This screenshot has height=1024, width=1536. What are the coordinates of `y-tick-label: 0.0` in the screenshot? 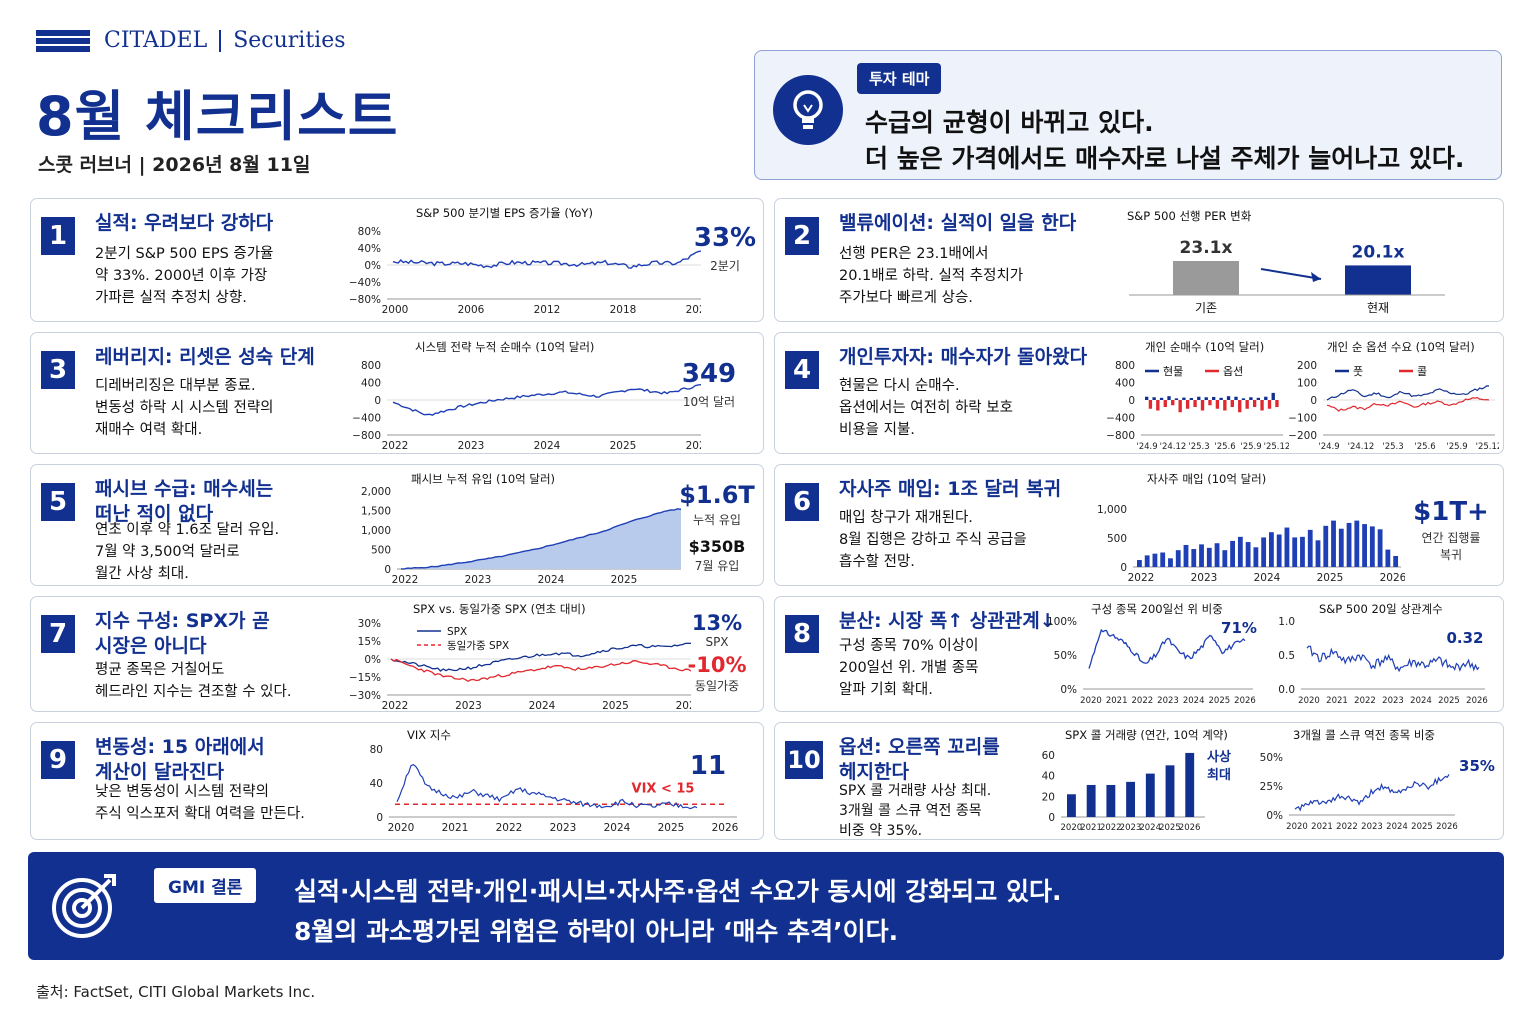 It's located at (1286, 690).